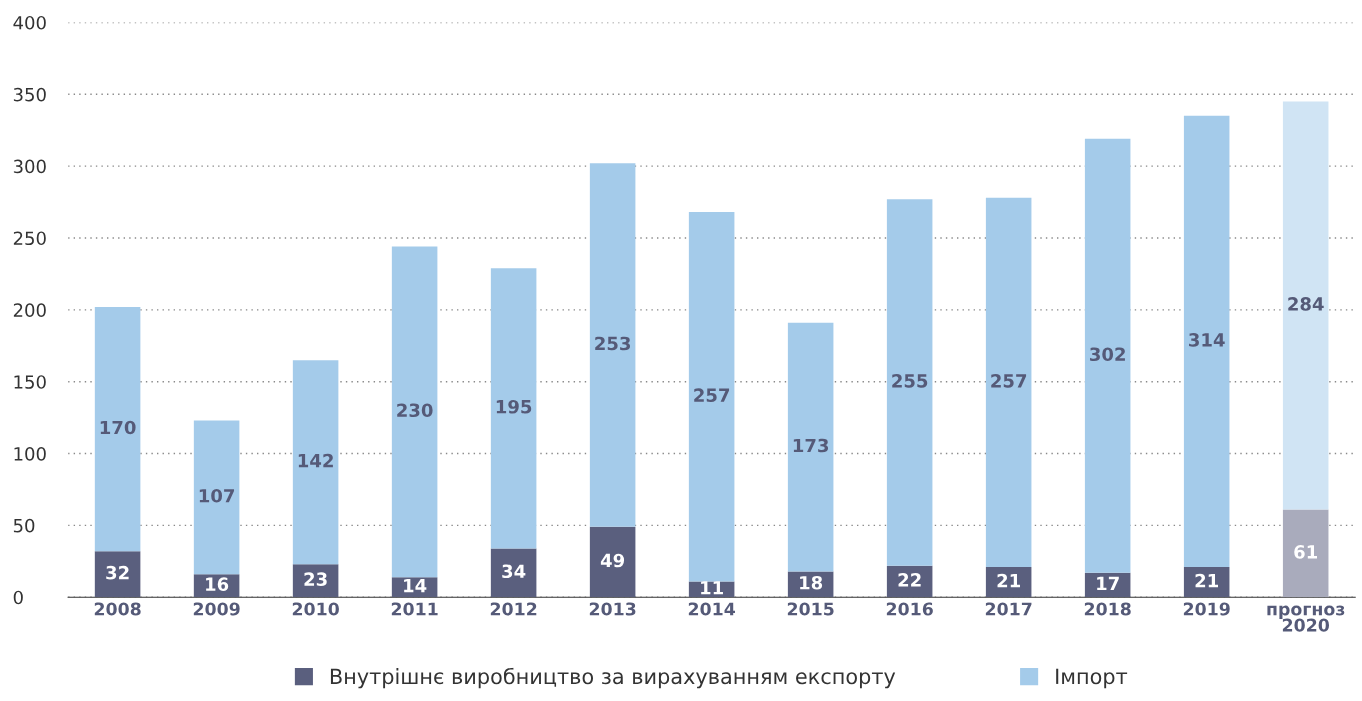 Image resolution: width=1362 pixels, height=701 pixels. I want to click on legend-label: Внутрішнє виробництво за вирахуванням експорту, so click(613, 678).